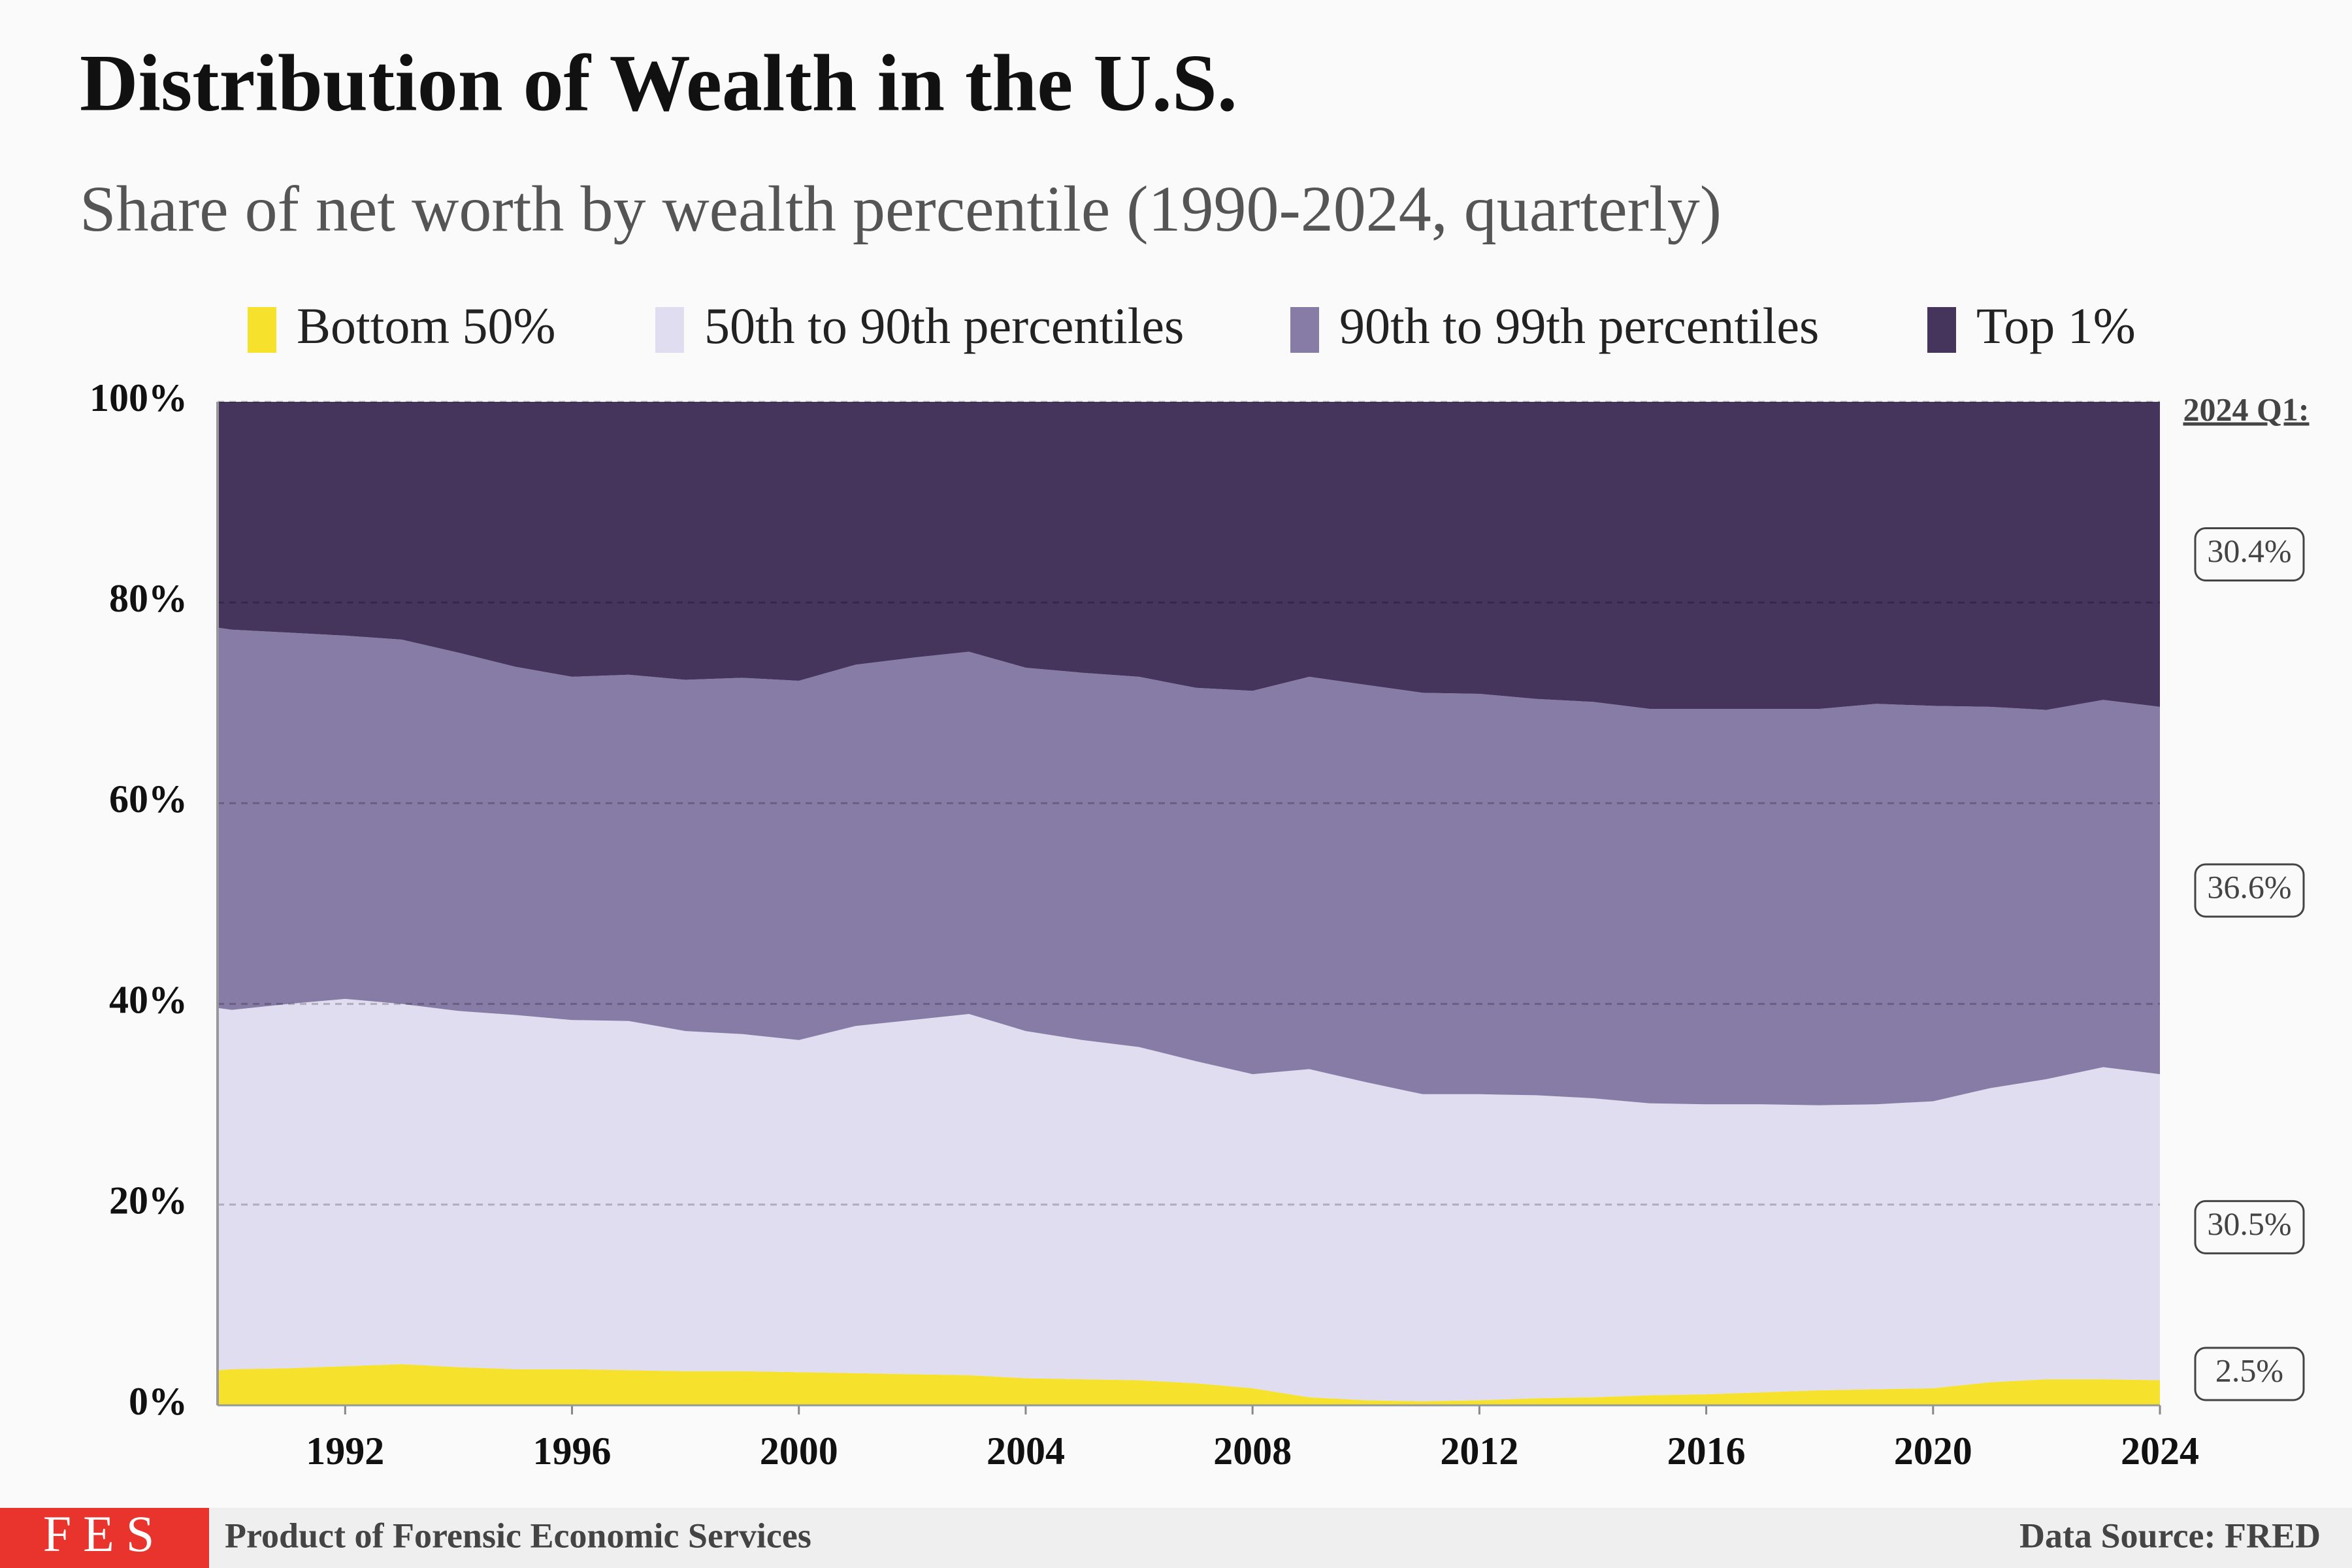  Describe the element at coordinates (2249, 550) in the screenshot. I see `end-label: 30.4%` at that location.